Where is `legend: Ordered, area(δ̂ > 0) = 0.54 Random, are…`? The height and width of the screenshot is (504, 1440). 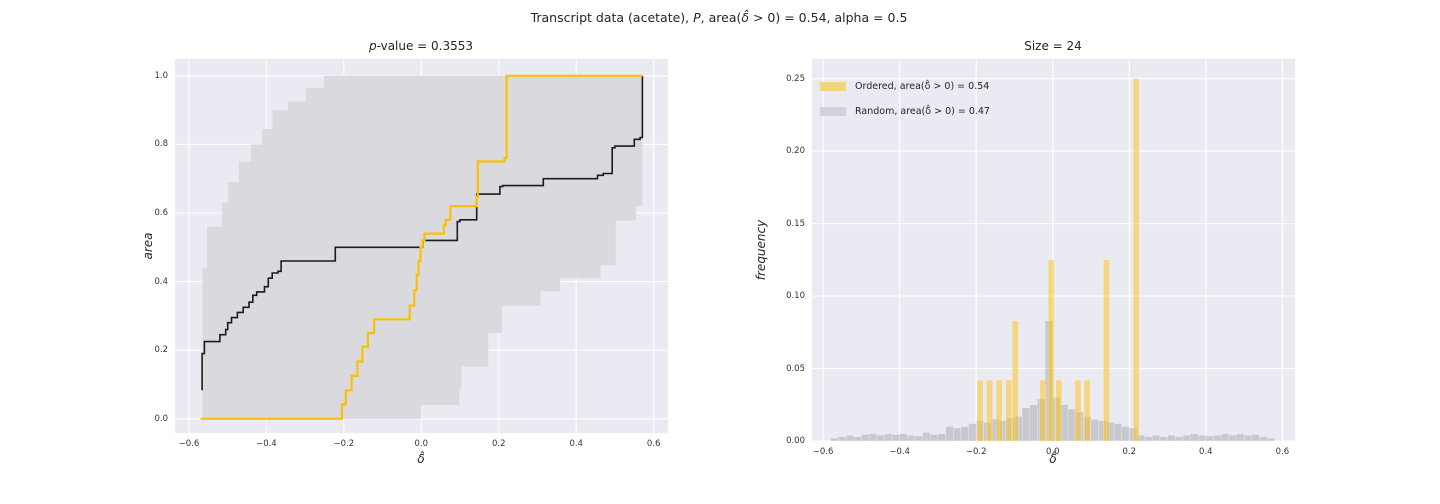
legend: Ordered, area(δ̂ > 0) = 0.54 Random, are… is located at coordinates (905, 99).